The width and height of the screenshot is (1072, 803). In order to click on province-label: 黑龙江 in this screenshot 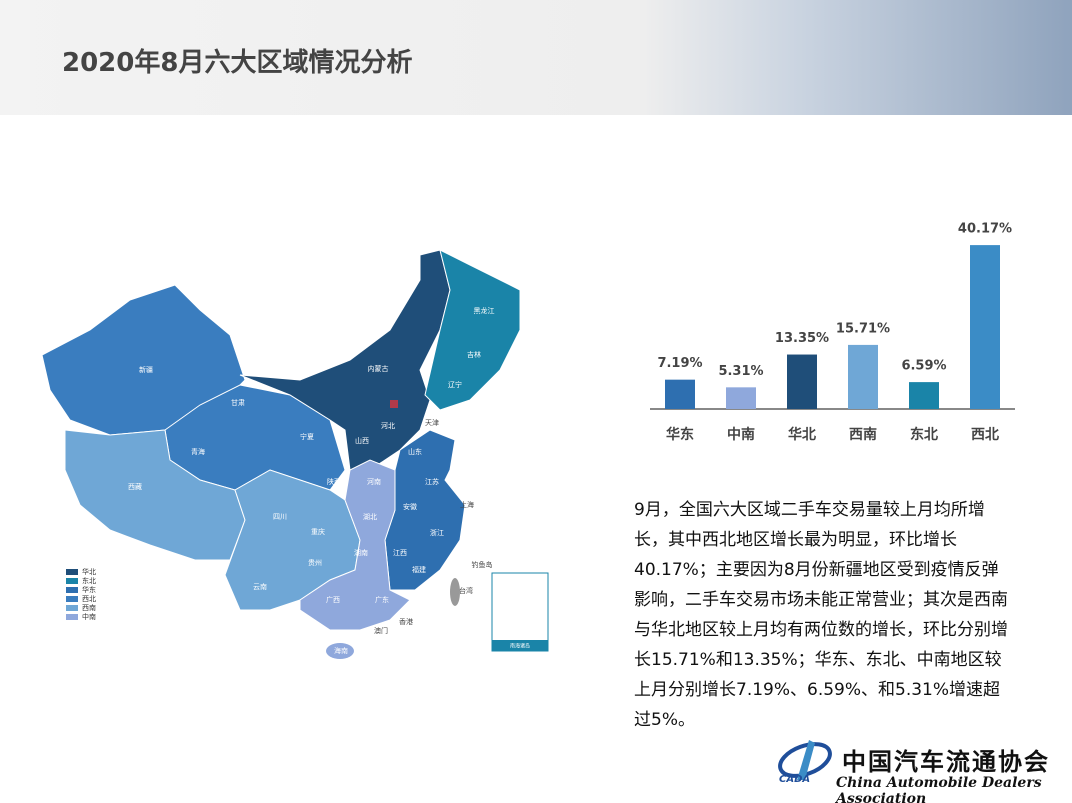, I will do `click(484, 310)`.